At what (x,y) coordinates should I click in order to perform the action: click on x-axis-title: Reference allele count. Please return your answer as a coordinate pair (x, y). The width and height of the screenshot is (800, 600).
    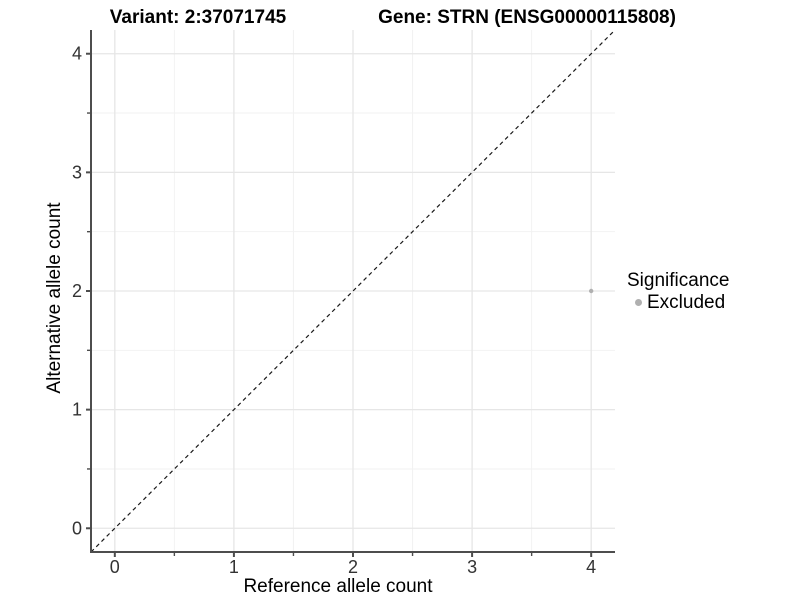
    Looking at the image, I should click on (338, 586).